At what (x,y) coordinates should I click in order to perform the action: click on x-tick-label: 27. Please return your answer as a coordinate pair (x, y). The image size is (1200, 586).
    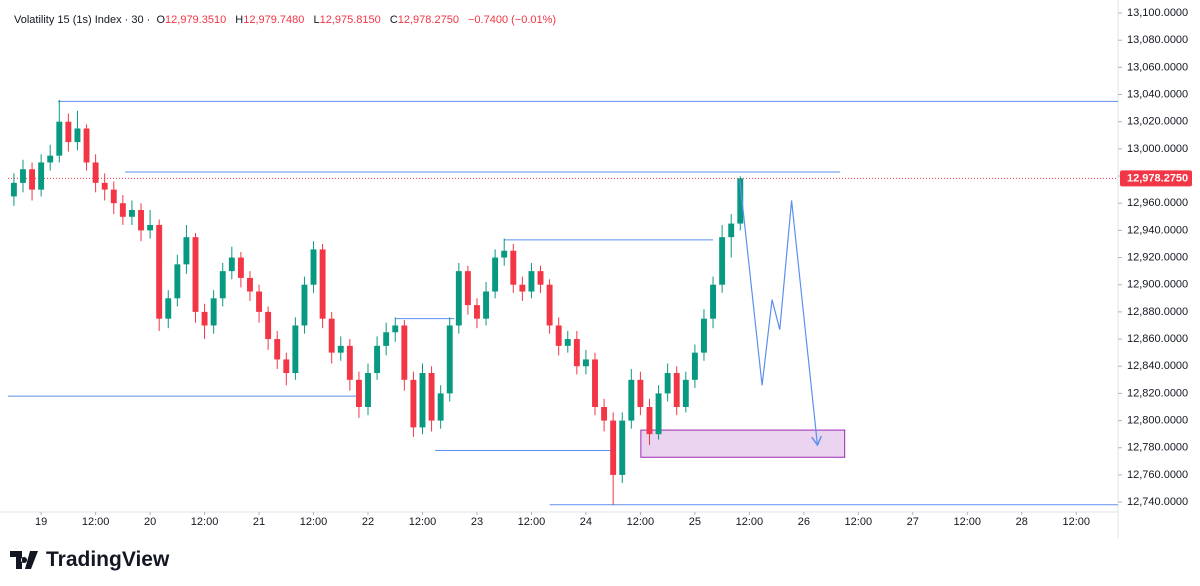
    Looking at the image, I should click on (913, 522).